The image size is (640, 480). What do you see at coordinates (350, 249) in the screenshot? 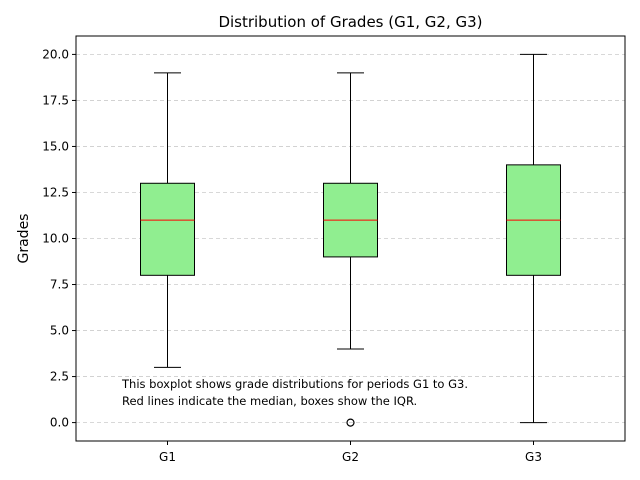
I see `box-g2` at bounding box center [350, 249].